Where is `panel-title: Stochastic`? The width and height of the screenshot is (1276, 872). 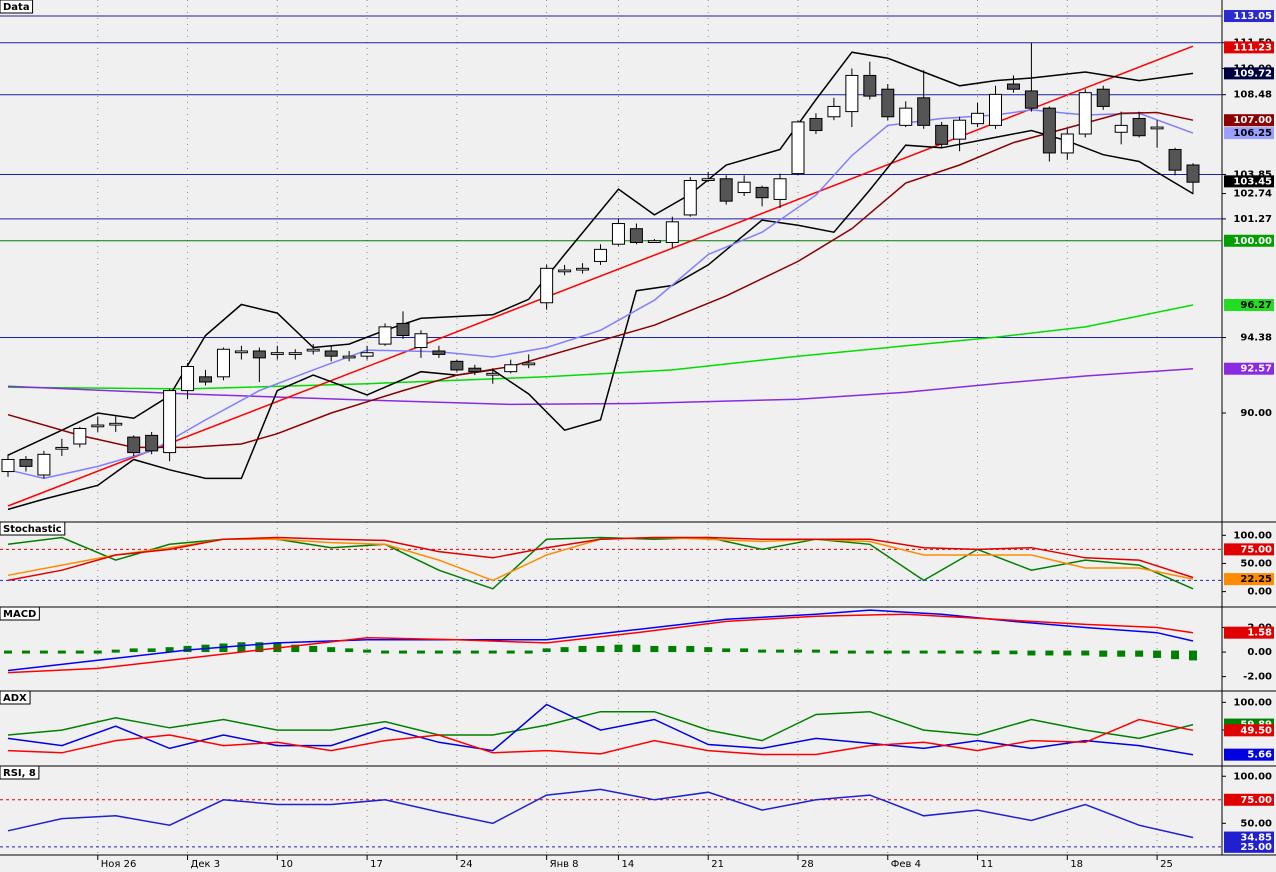 panel-title: Stochastic is located at coordinates (32, 529).